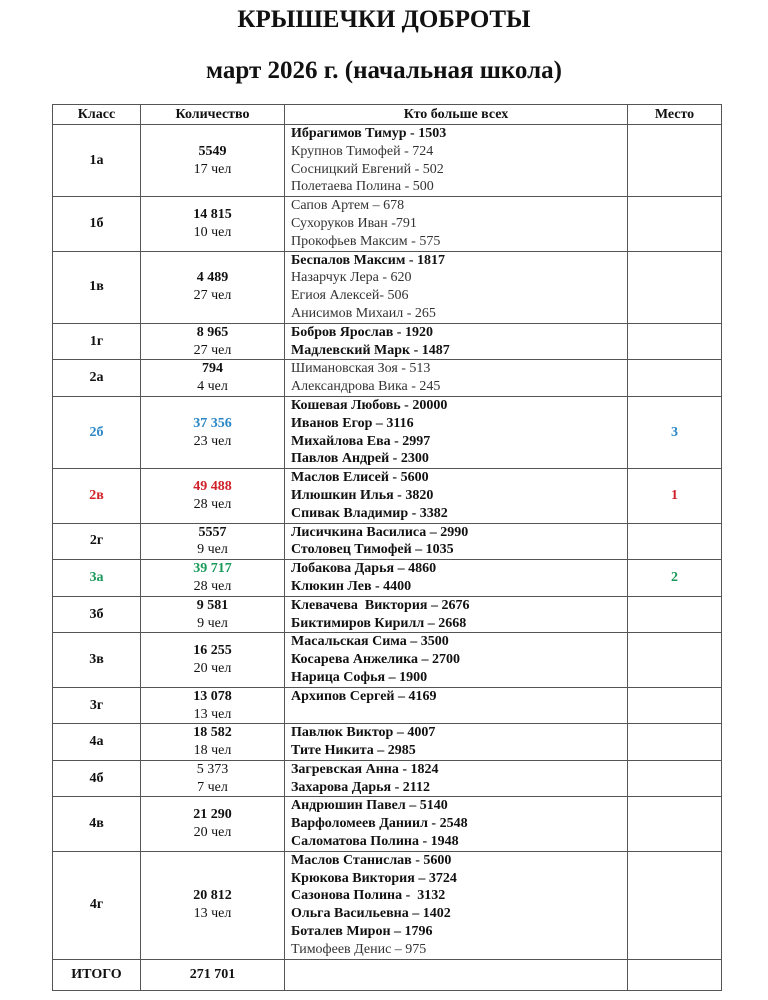 The width and height of the screenshot is (768, 1000). What do you see at coordinates (96, 287) in the screenshot?
I see `class-cell: 1в` at bounding box center [96, 287].